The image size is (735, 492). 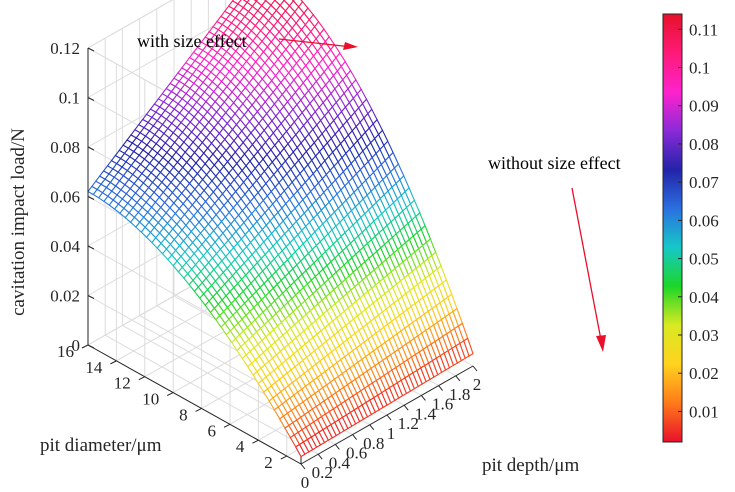 I want to click on x-tick-label: 1.4, so click(x=426, y=413).